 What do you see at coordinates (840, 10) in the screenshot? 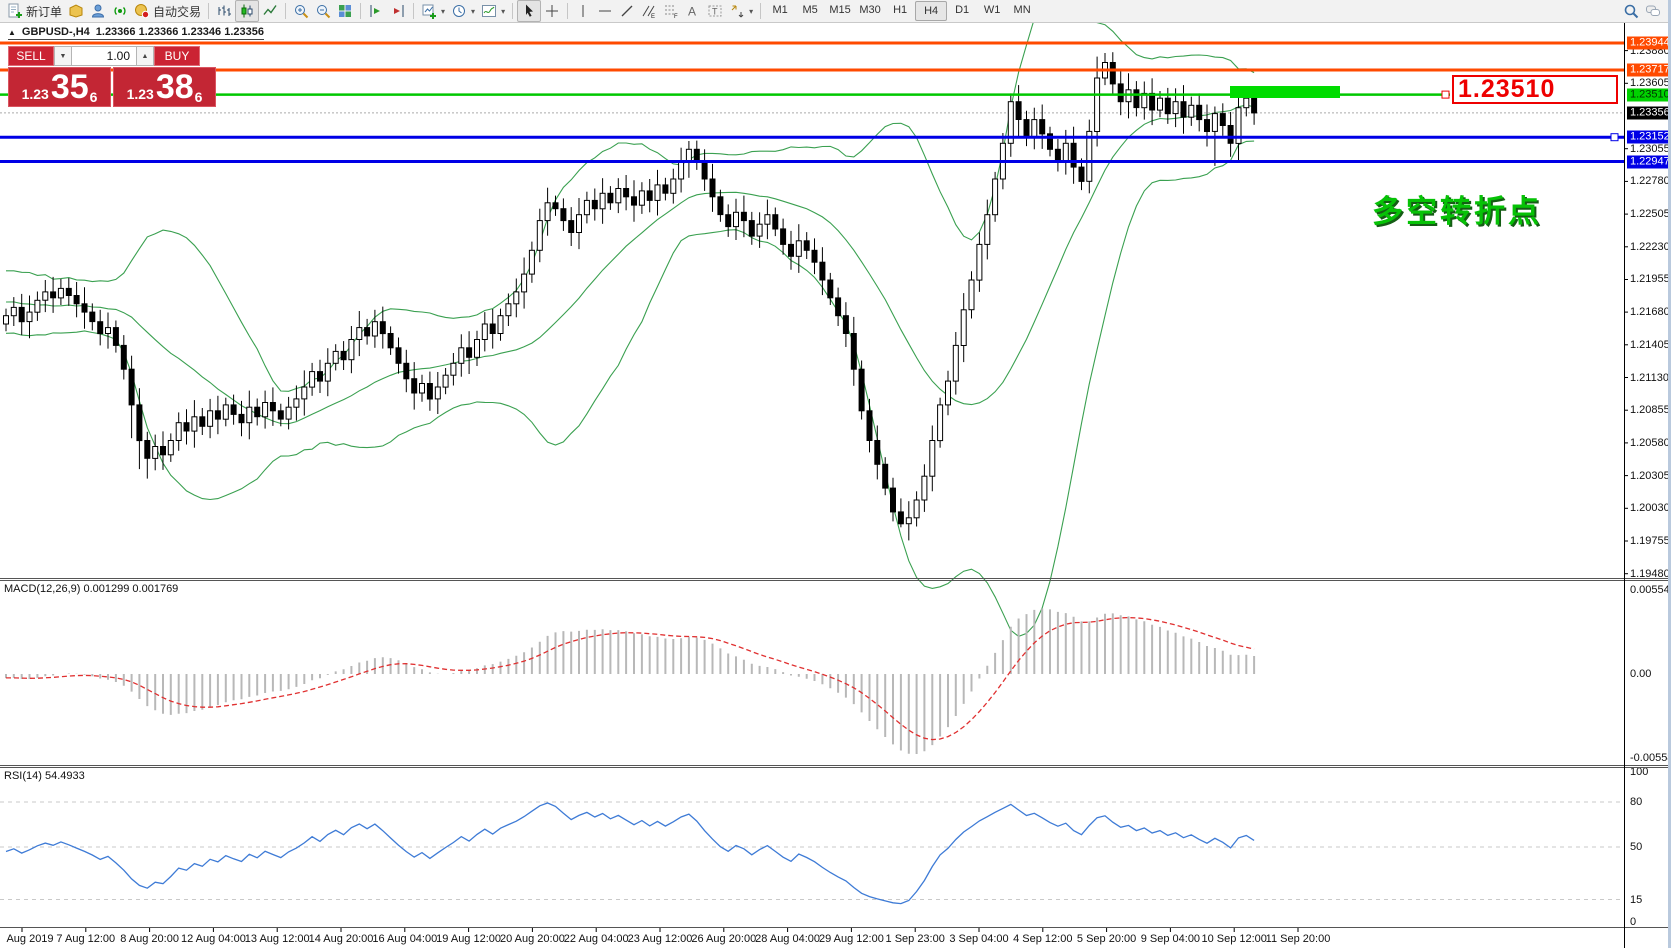
I see `timeframe-M15: M15` at bounding box center [840, 10].